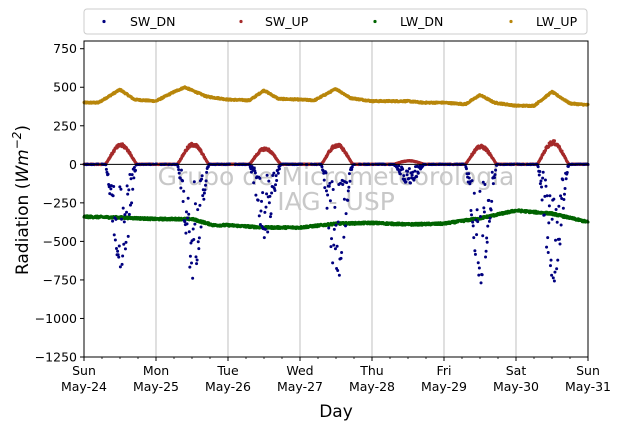 This screenshot has width=623, height=431. I want to click on x-tick-day: Tue, so click(227, 370).